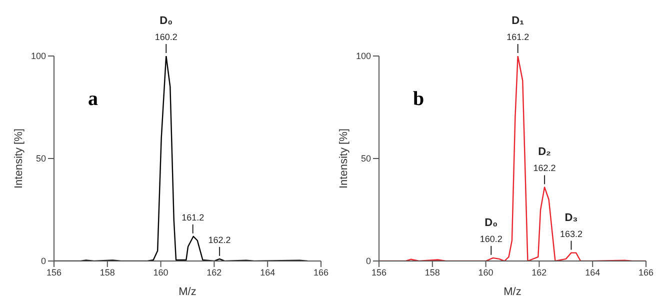 The image size is (666, 305). Describe the element at coordinates (93, 99) in the screenshot. I see `annotation: a` at that location.